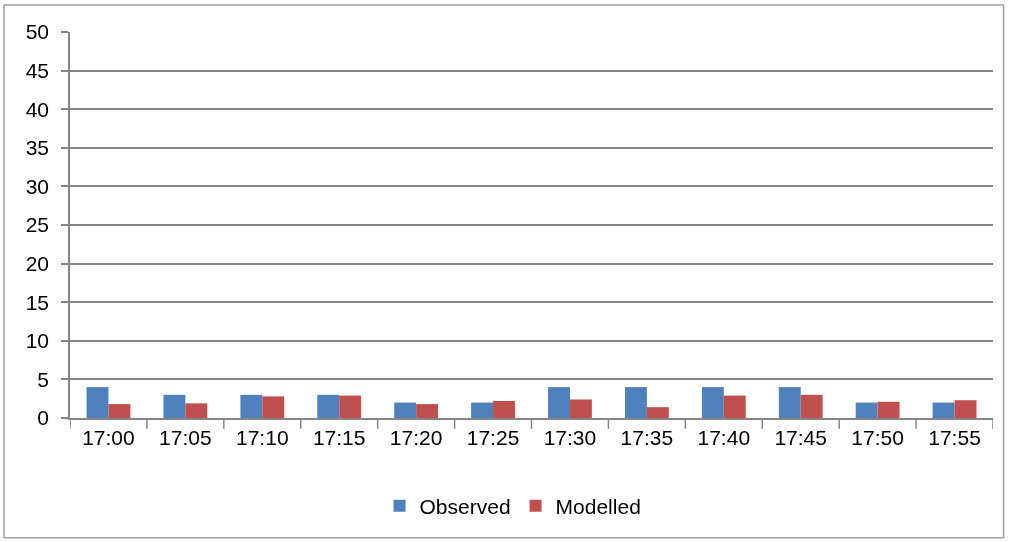 The height and width of the screenshot is (542, 1009). Describe the element at coordinates (465, 506) in the screenshot. I see `legend-label: Observed` at that location.